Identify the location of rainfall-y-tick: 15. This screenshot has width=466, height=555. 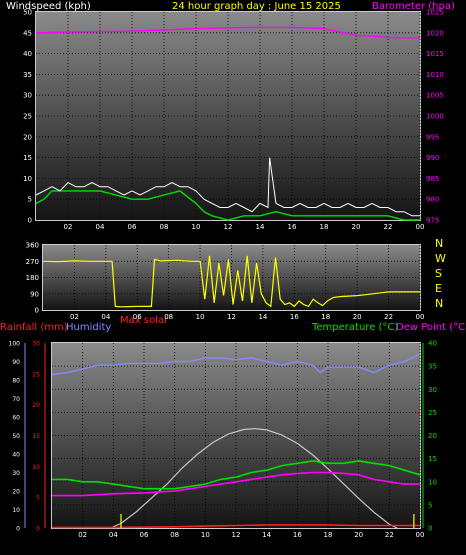
(36, 436).